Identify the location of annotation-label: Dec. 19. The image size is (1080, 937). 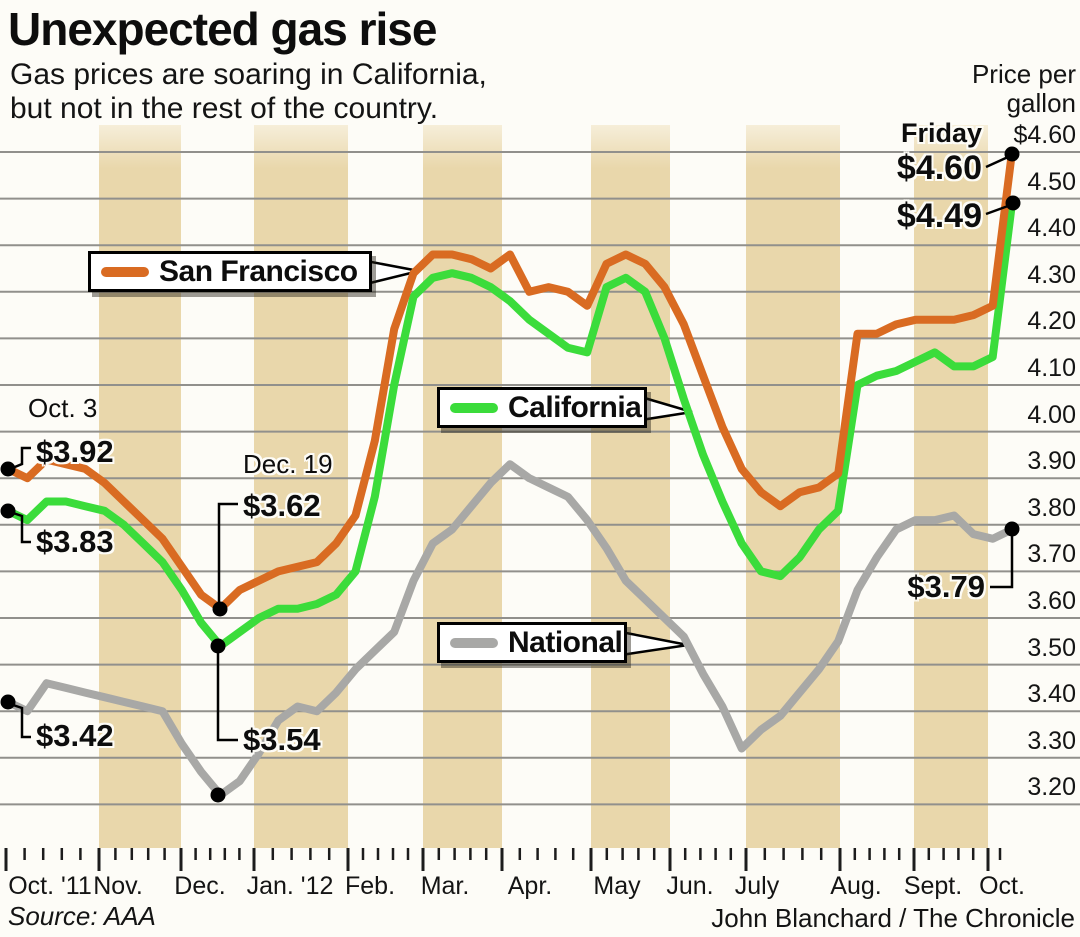
(288, 464).